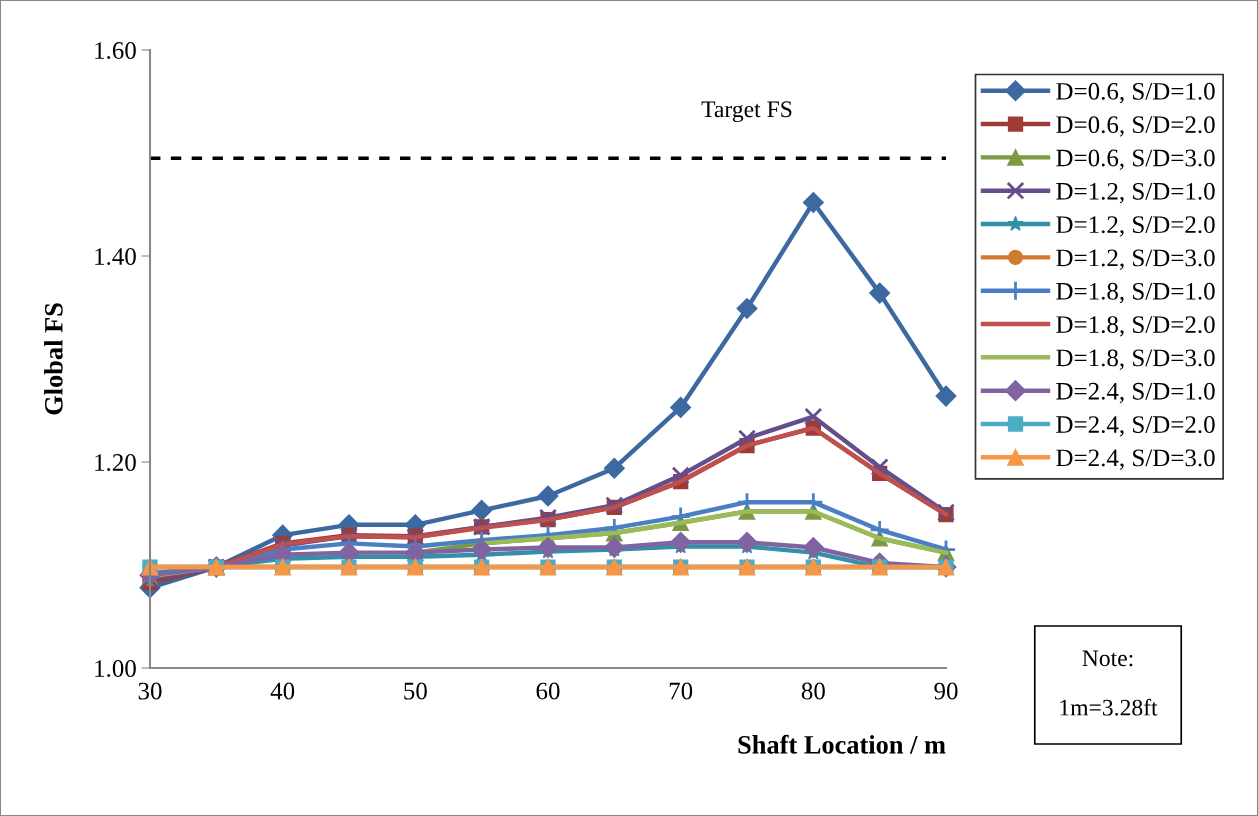 The width and height of the screenshot is (1258, 816). I want to click on x-tick-label: 30, so click(150, 691).